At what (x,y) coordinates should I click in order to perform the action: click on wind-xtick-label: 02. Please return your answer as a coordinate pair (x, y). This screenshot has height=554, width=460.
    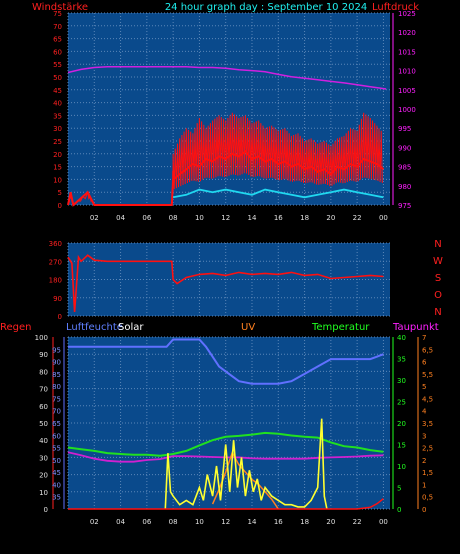
    Looking at the image, I should click on (94, 218).